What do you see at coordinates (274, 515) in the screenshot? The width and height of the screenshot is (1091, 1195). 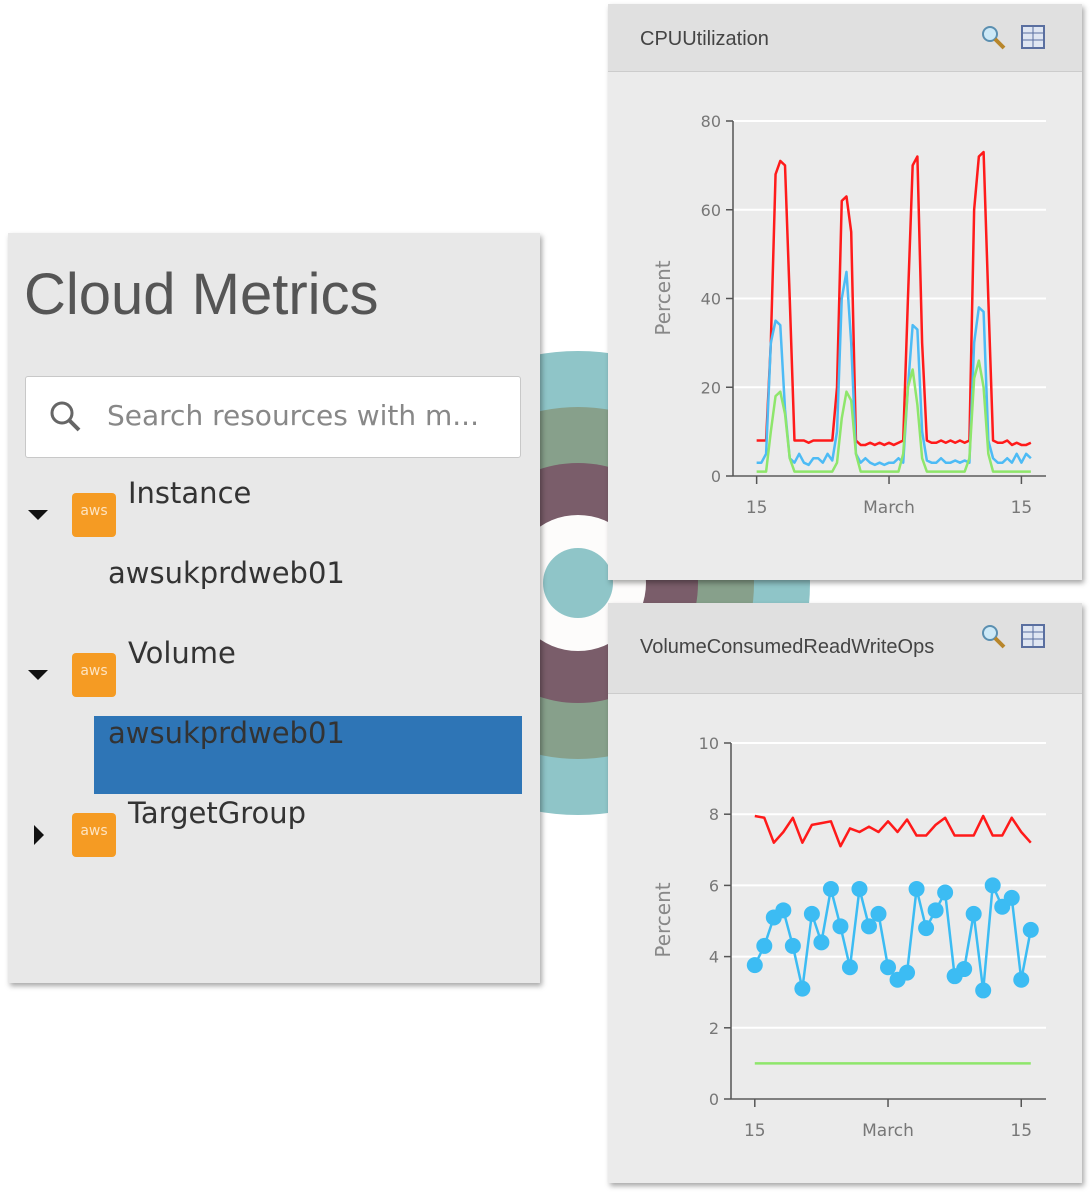 I see `tree-node: aws Instance` at bounding box center [274, 515].